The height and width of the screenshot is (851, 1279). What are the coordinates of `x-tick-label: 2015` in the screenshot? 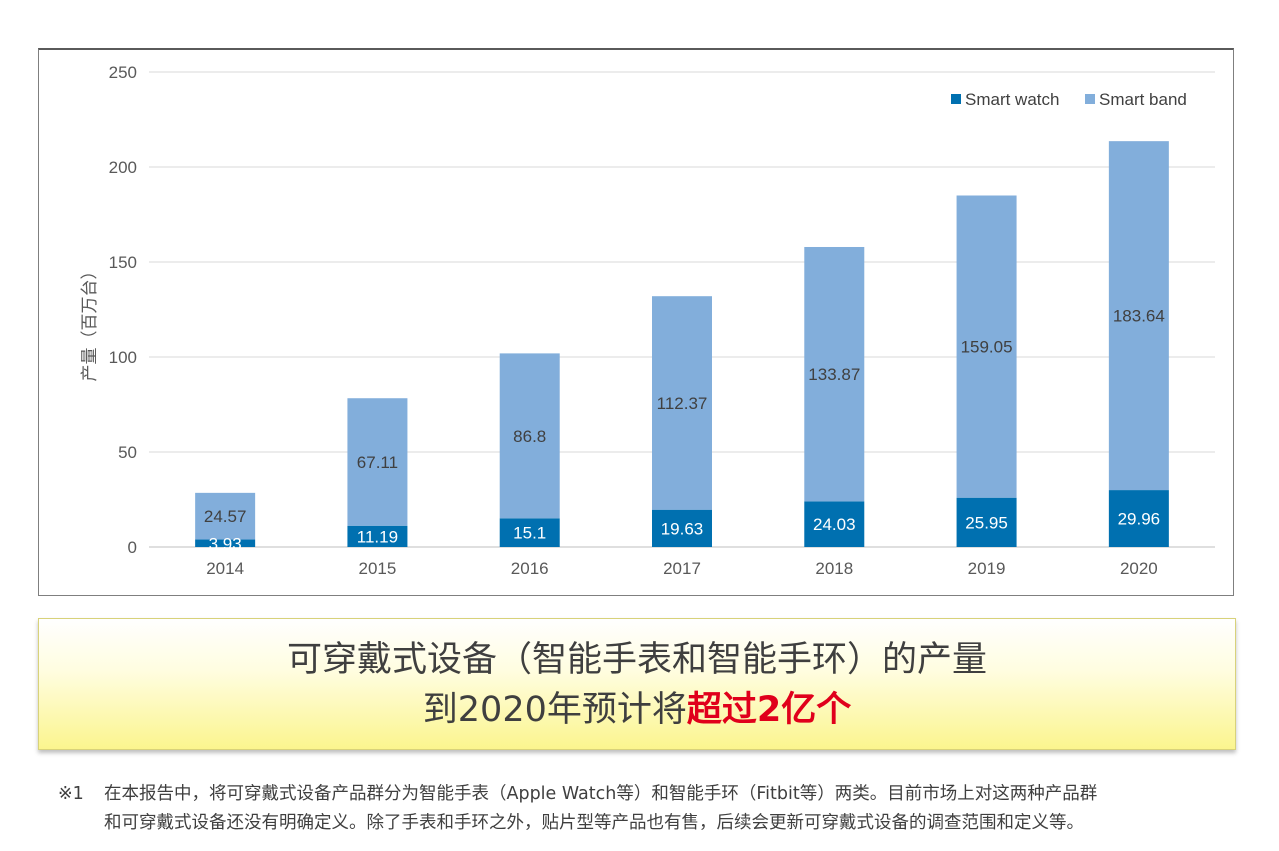 It's located at (378, 568).